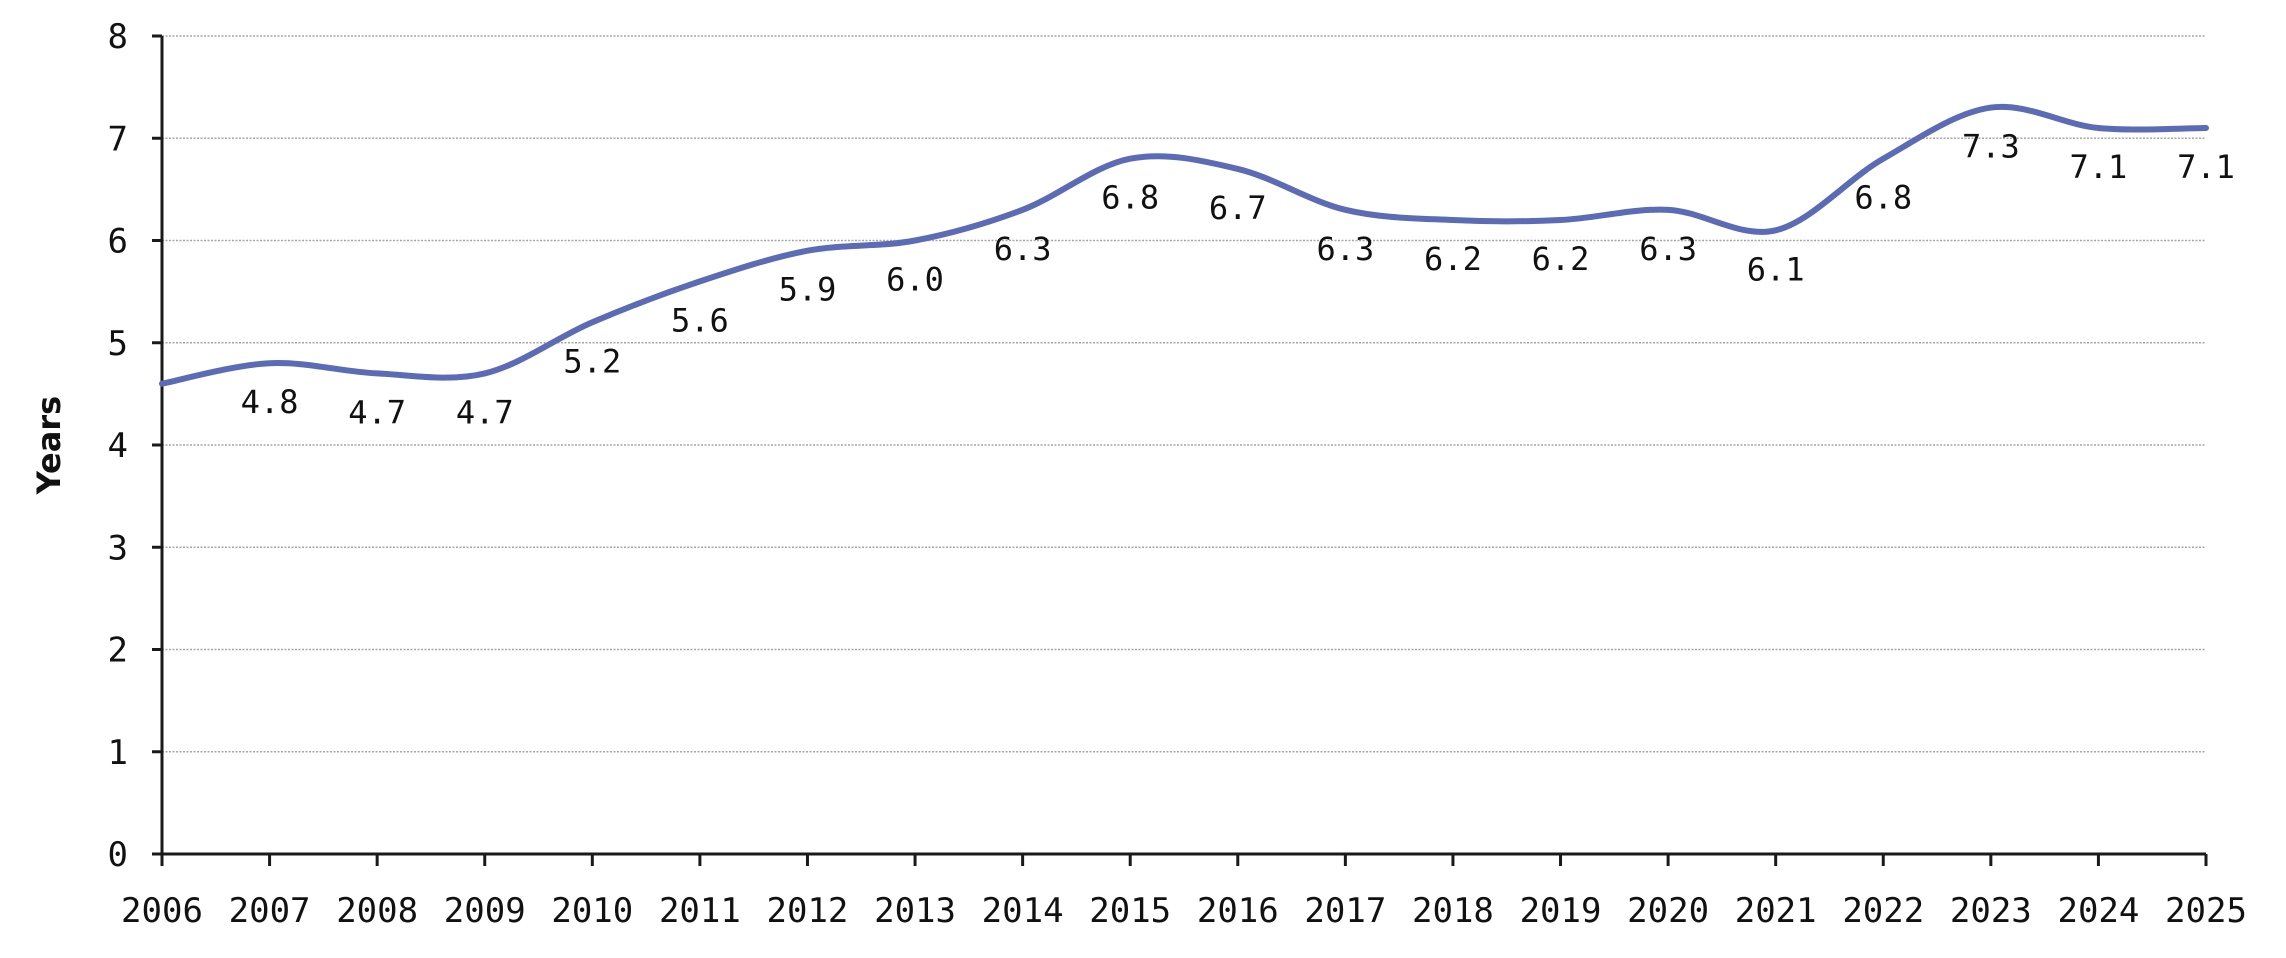  What do you see at coordinates (1238, 208) in the screenshot?
I see `data-label: 6.7` at bounding box center [1238, 208].